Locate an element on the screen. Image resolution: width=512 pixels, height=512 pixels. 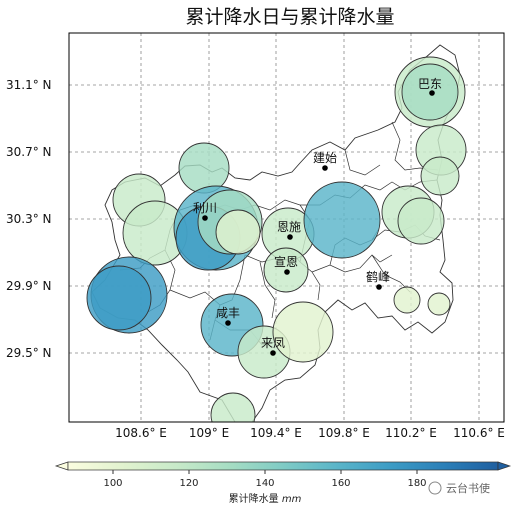
colorbar-unit: mm is located at coordinates (292, 499).